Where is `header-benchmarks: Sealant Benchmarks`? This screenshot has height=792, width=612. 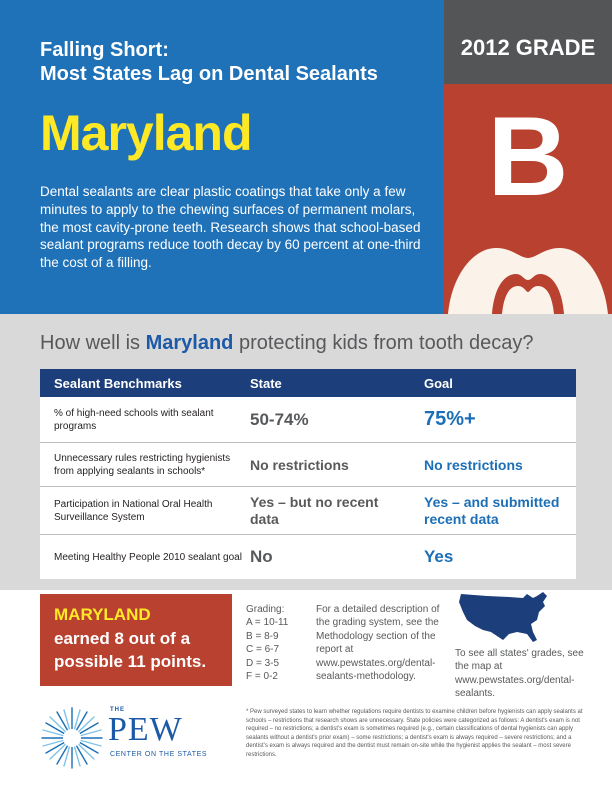
header-benchmarks: Sealant Benchmarks is located at coordinates (118, 383).